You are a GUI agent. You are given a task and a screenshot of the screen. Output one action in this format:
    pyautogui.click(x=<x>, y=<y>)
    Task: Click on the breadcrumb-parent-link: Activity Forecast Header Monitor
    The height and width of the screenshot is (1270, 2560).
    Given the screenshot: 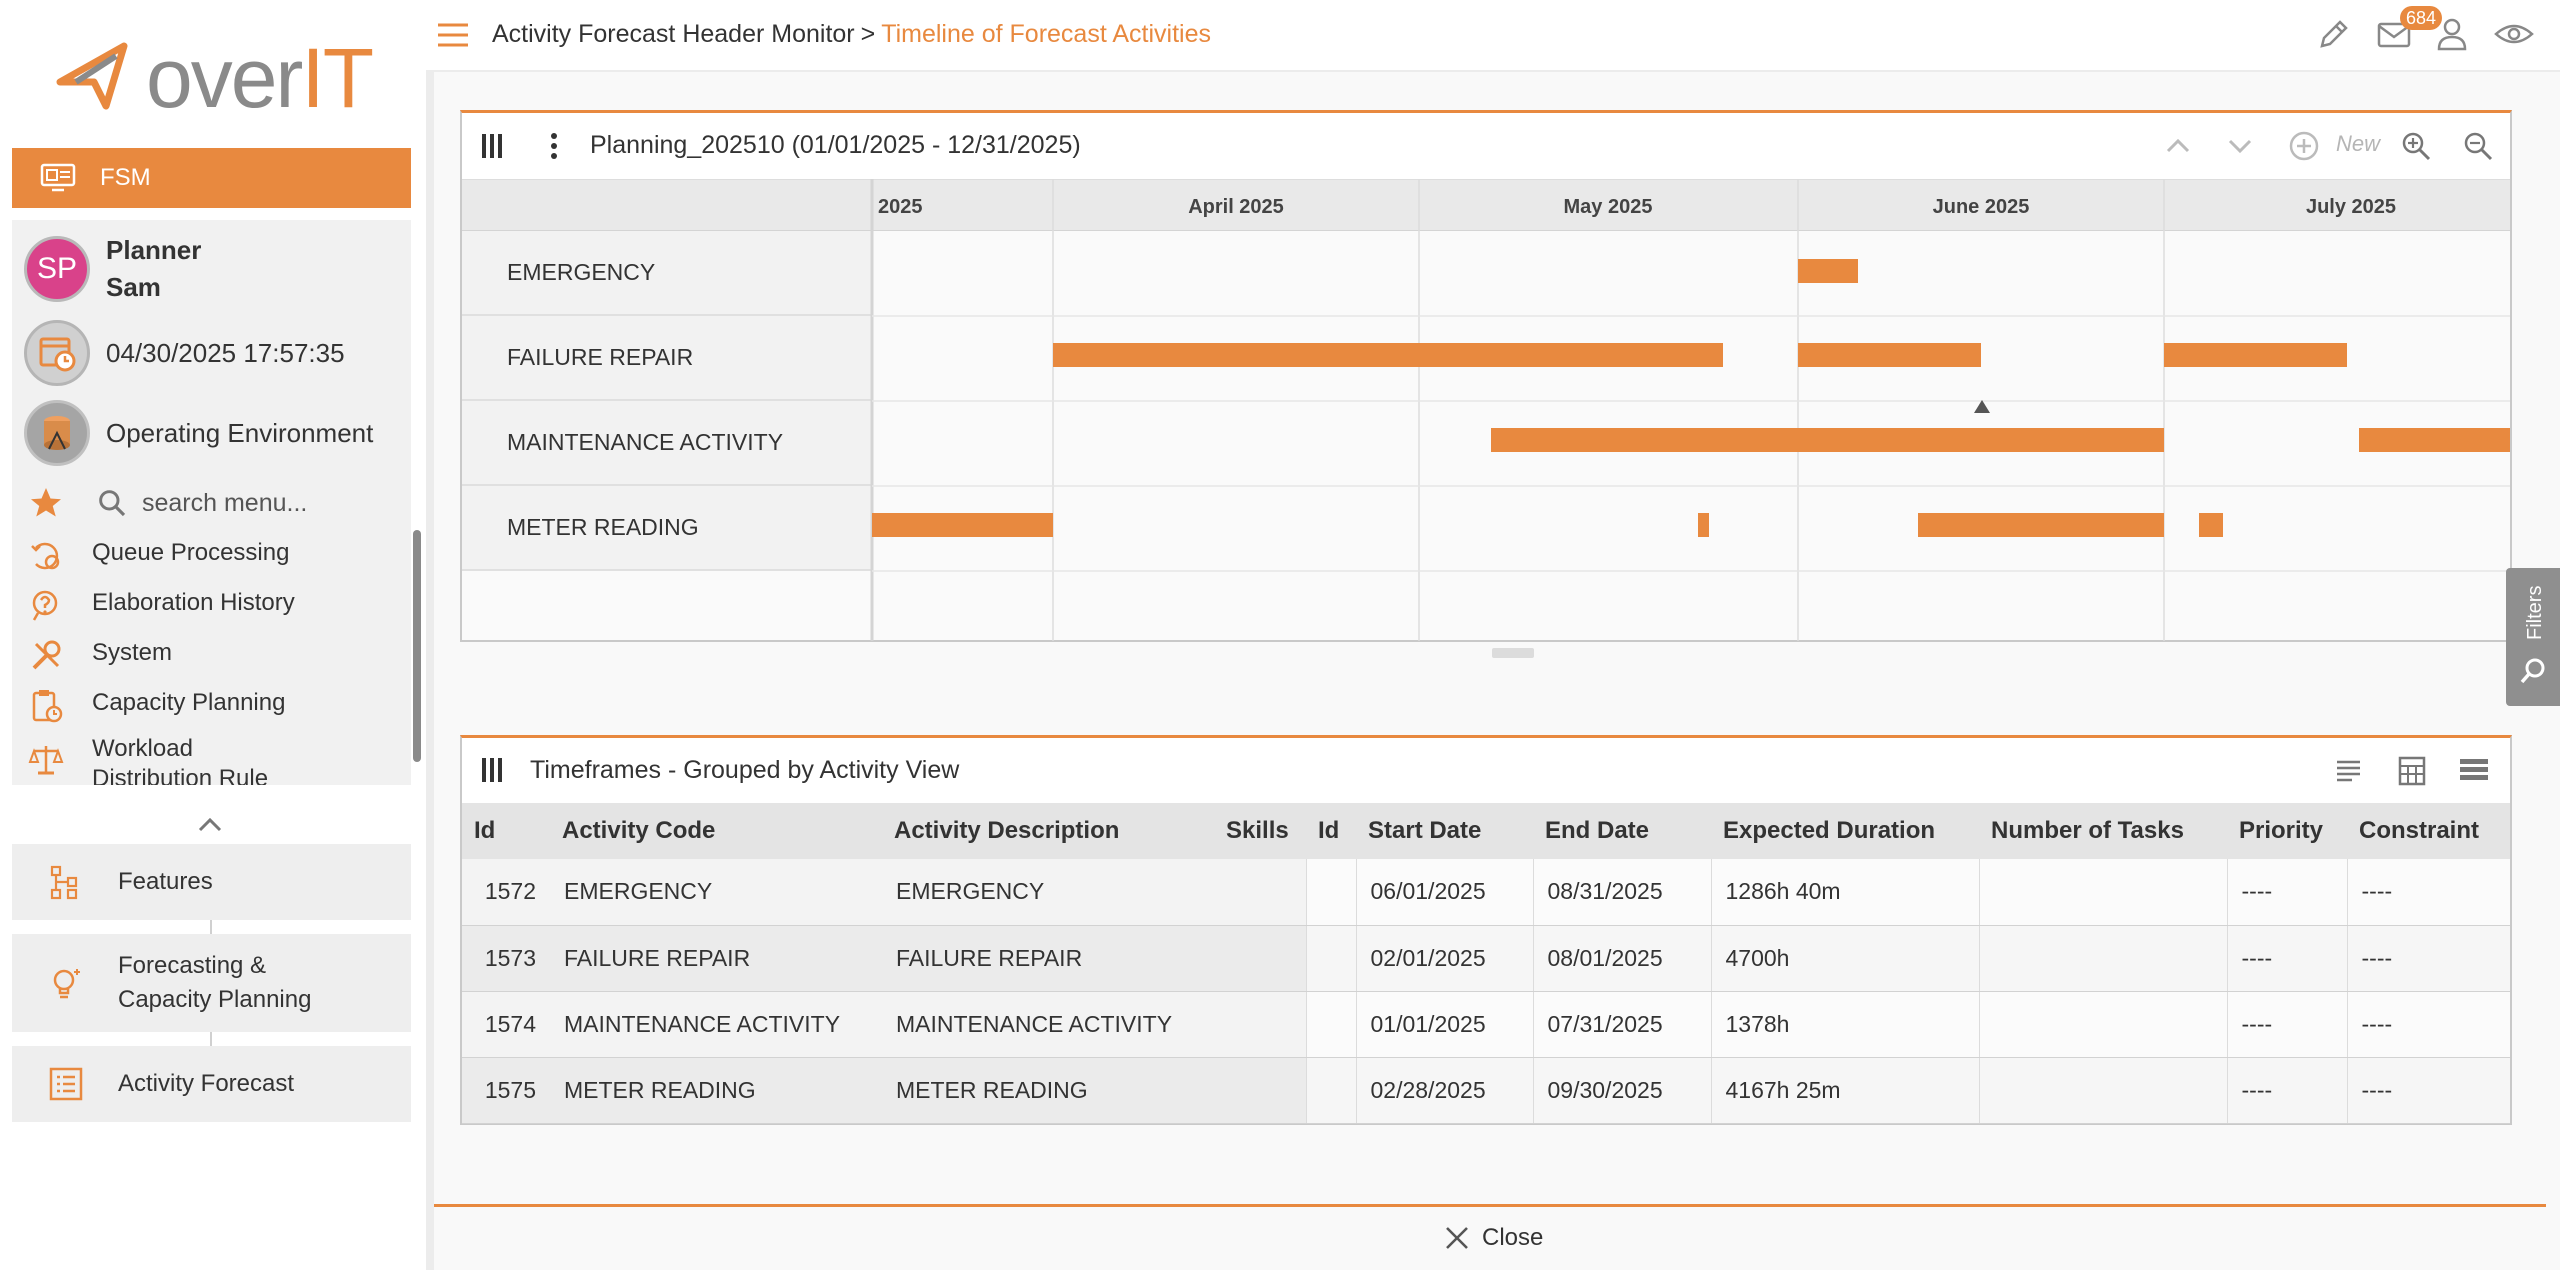 What is the action you would take?
    pyautogui.click(x=673, y=34)
    